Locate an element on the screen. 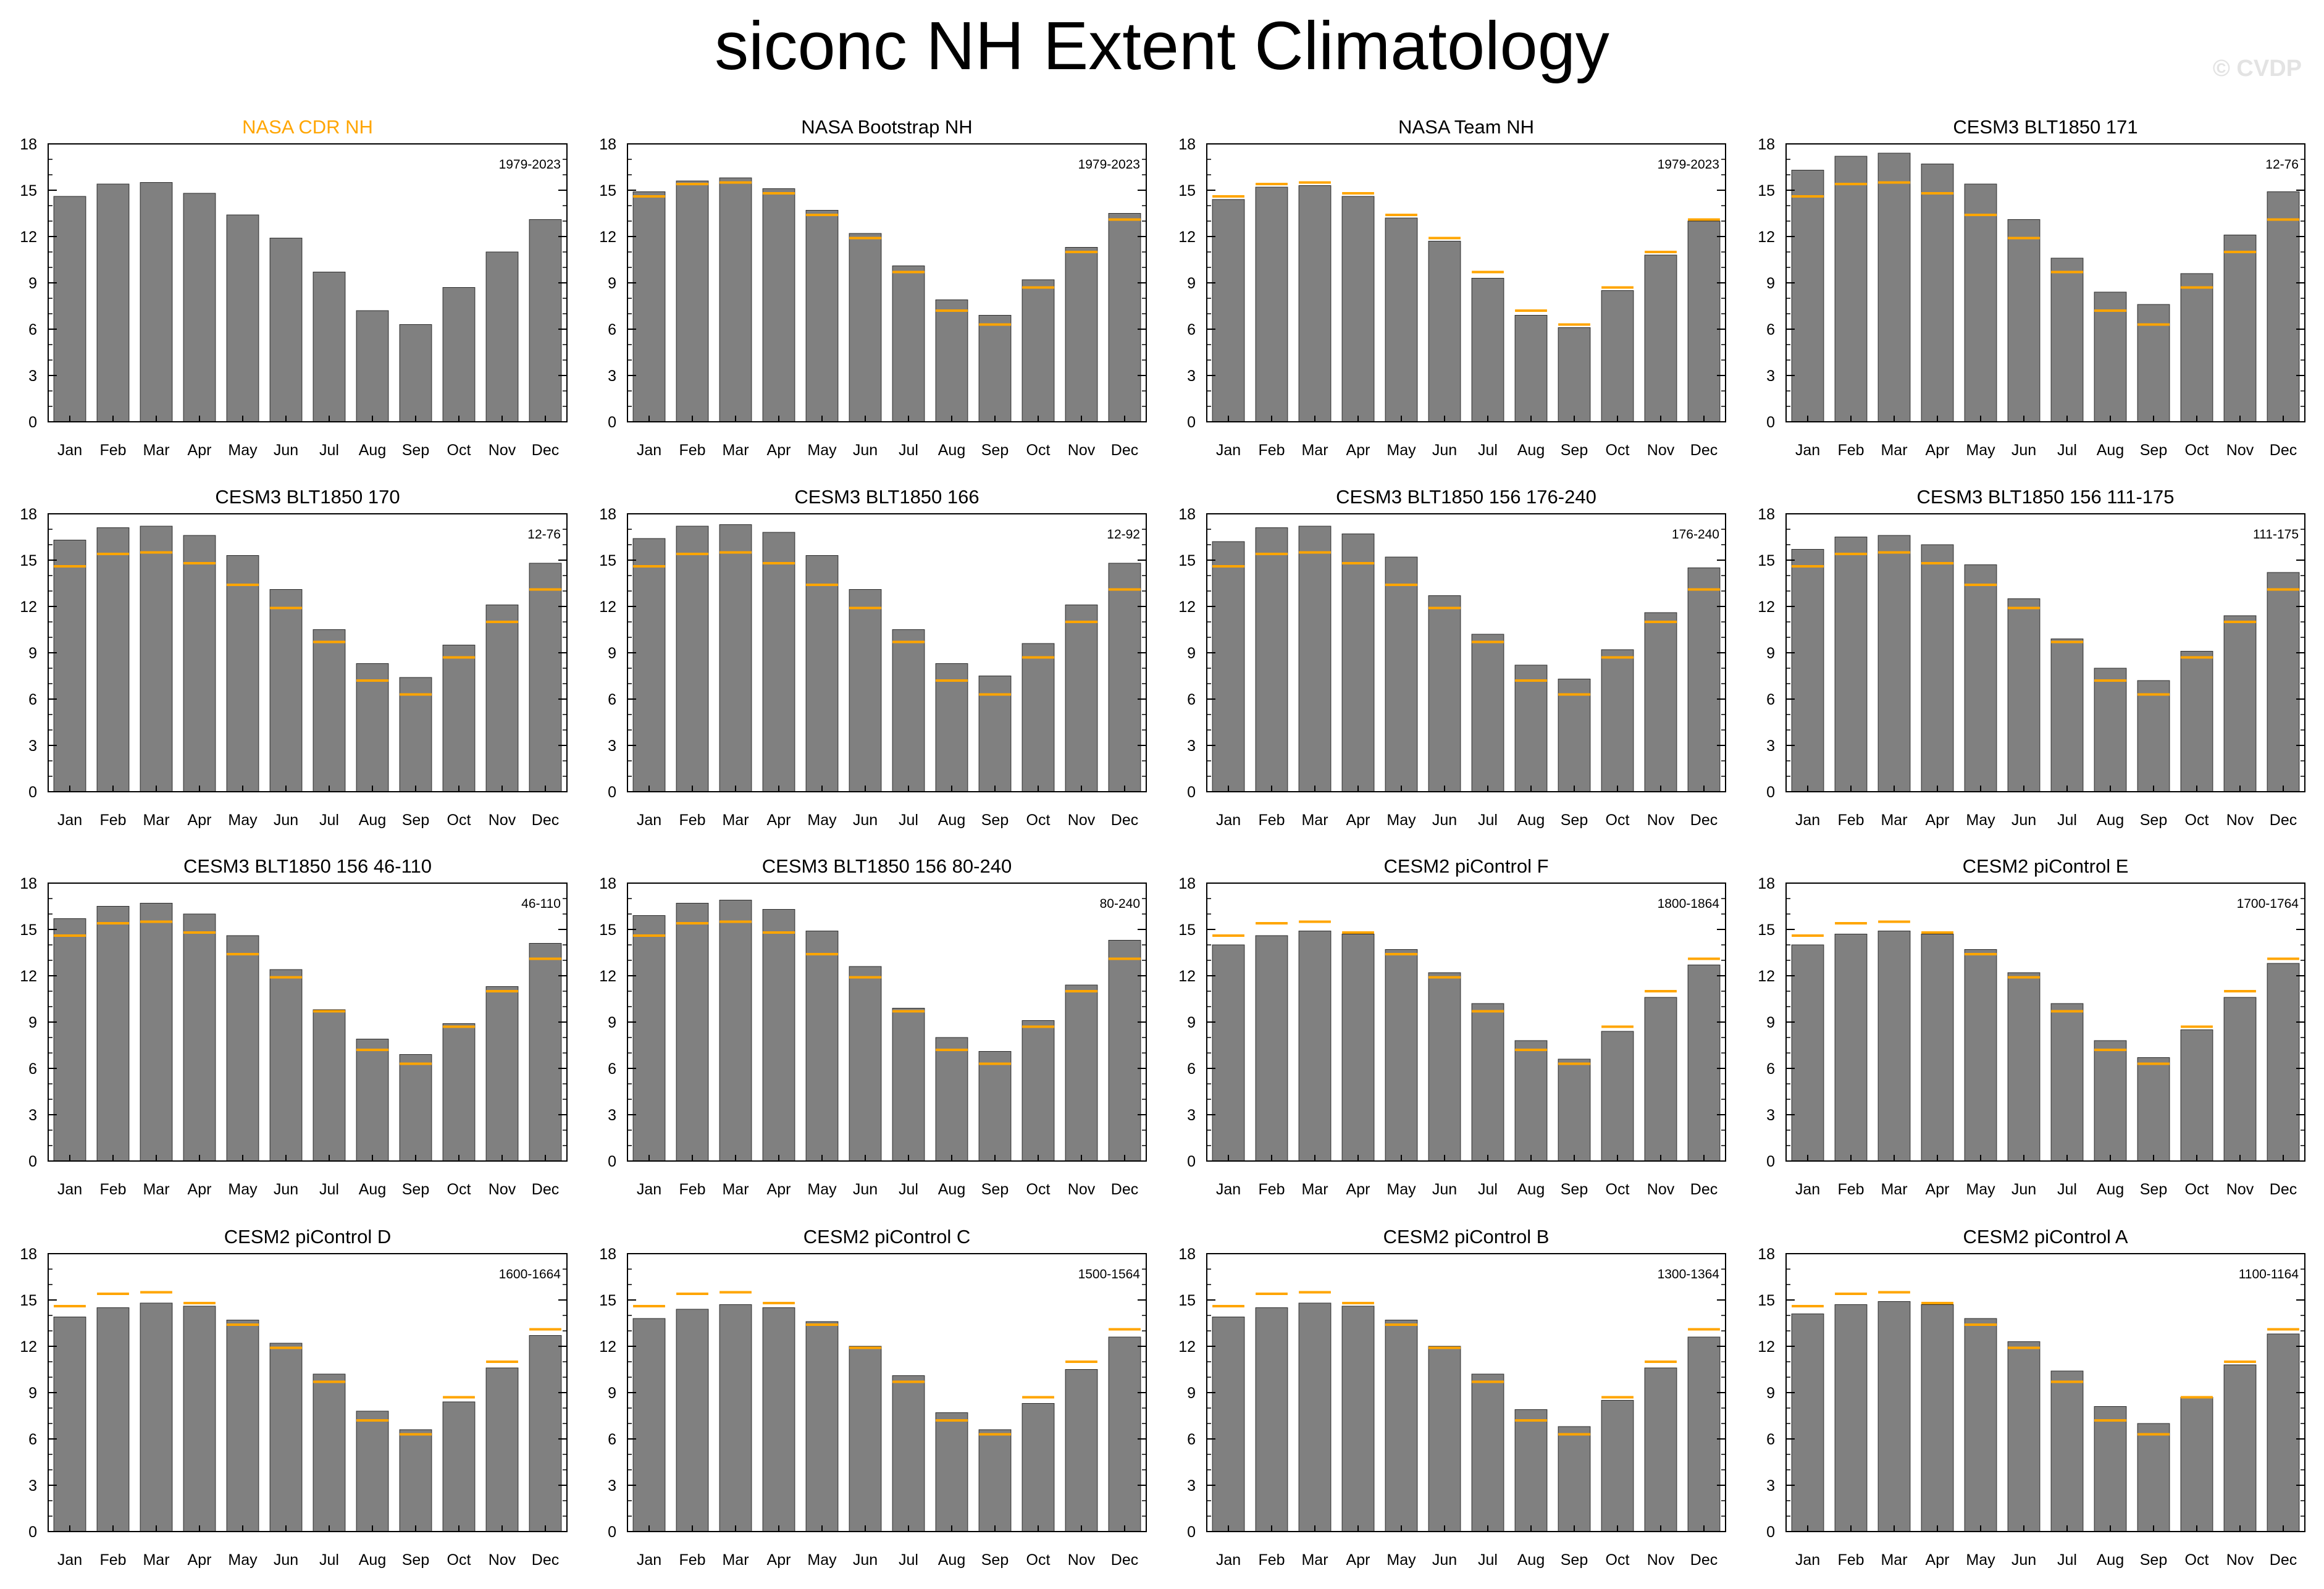 The image size is (2324, 1589). panel-title: NASA Bootstrap NH is located at coordinates (886, 127).